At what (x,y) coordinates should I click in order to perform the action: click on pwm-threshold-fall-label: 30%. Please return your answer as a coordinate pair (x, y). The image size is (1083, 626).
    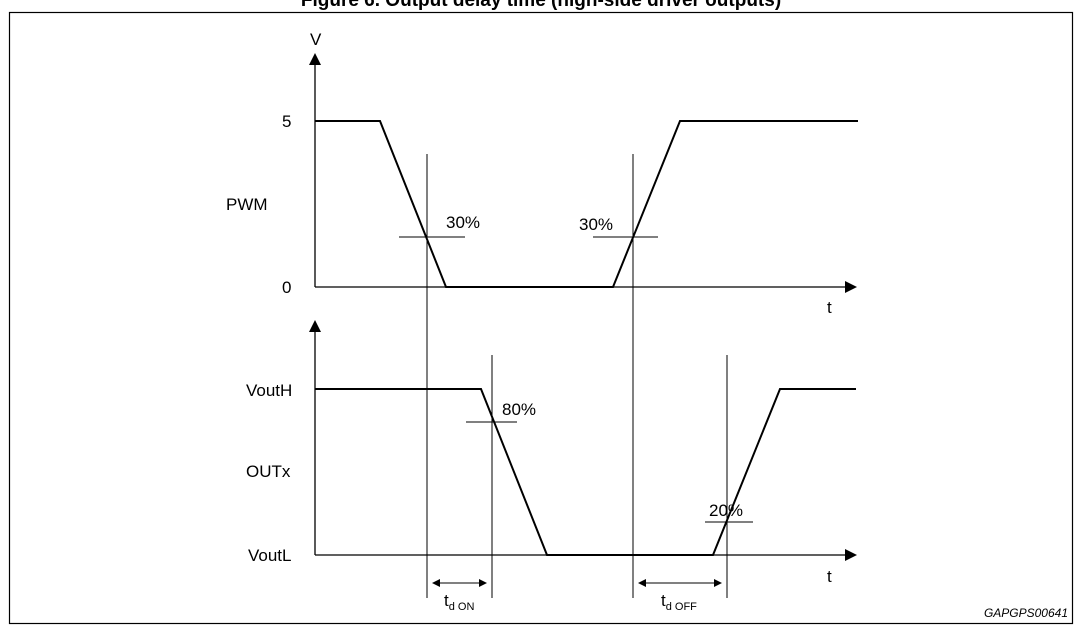
    Looking at the image, I should click on (463, 222).